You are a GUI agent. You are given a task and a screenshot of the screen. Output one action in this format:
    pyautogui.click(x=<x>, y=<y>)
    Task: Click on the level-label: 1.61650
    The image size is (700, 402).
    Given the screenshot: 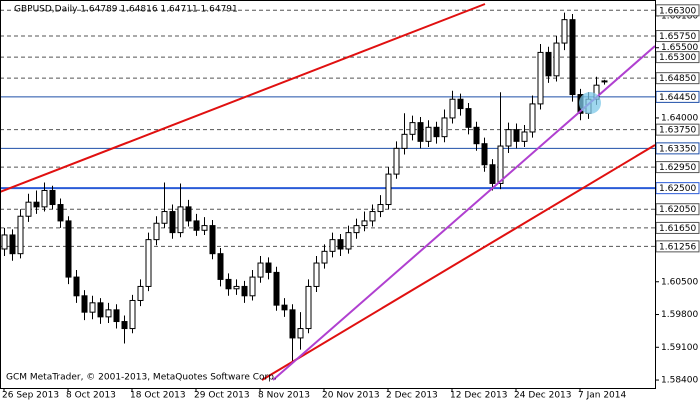 What is the action you would take?
    pyautogui.click(x=677, y=229)
    